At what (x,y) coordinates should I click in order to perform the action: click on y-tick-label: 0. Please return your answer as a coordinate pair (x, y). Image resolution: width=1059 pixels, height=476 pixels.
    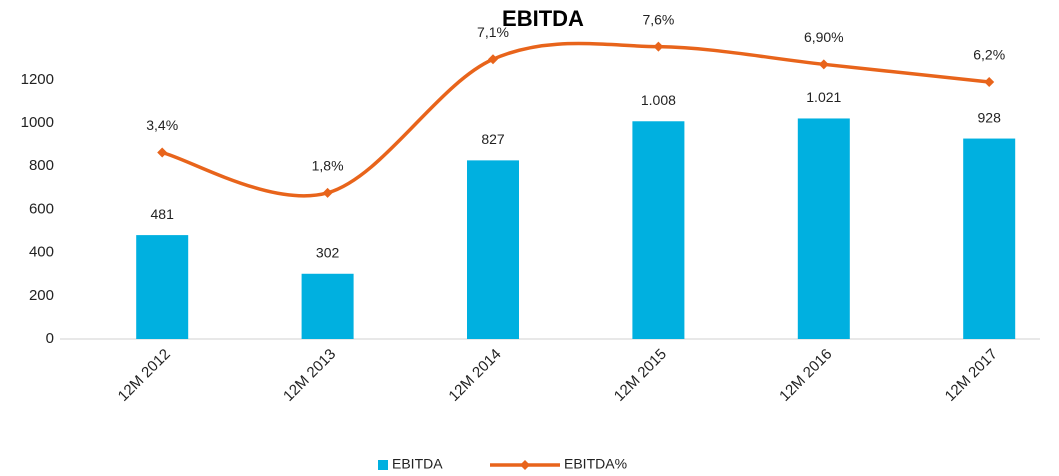
    Looking at the image, I should click on (50, 338).